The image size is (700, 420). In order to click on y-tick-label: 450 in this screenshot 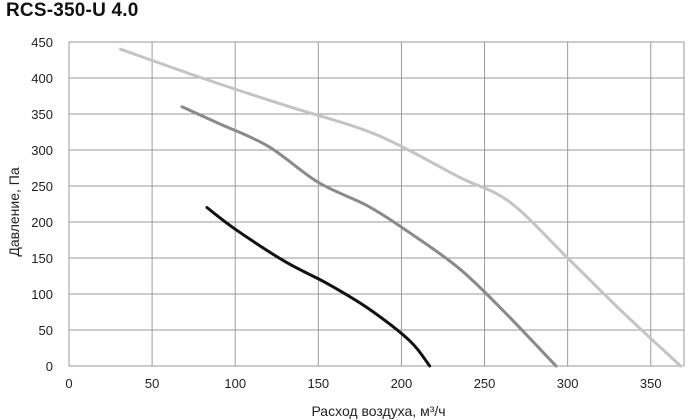, I will do `click(42, 42)`.